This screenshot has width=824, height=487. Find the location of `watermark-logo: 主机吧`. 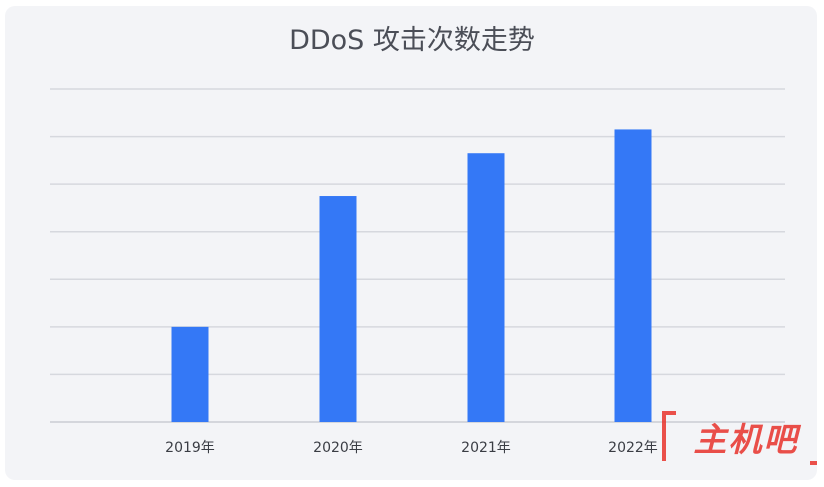

watermark-logo: 主机吧 is located at coordinates (738, 438).